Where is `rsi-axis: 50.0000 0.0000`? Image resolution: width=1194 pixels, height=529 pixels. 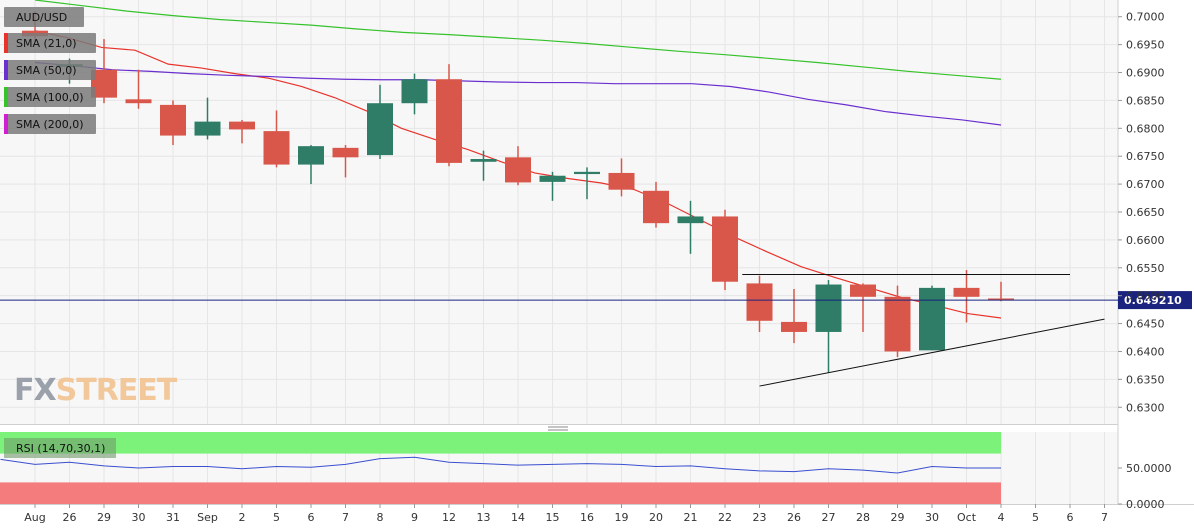 rsi-axis: 50.0000 0.0000 is located at coordinates (1145, 486).